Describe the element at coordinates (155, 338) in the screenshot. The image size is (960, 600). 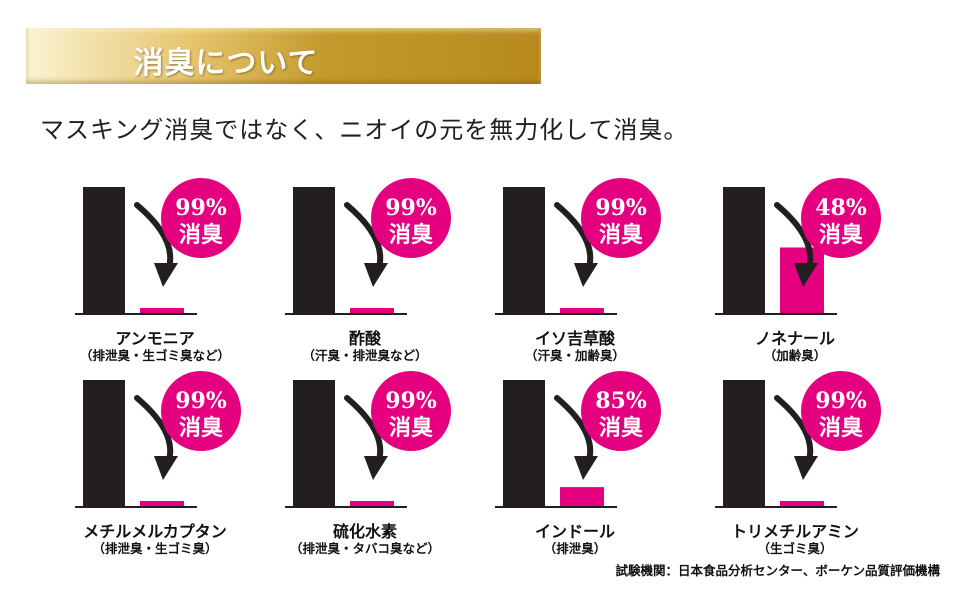
I see `chart-title: アンモニア` at that location.